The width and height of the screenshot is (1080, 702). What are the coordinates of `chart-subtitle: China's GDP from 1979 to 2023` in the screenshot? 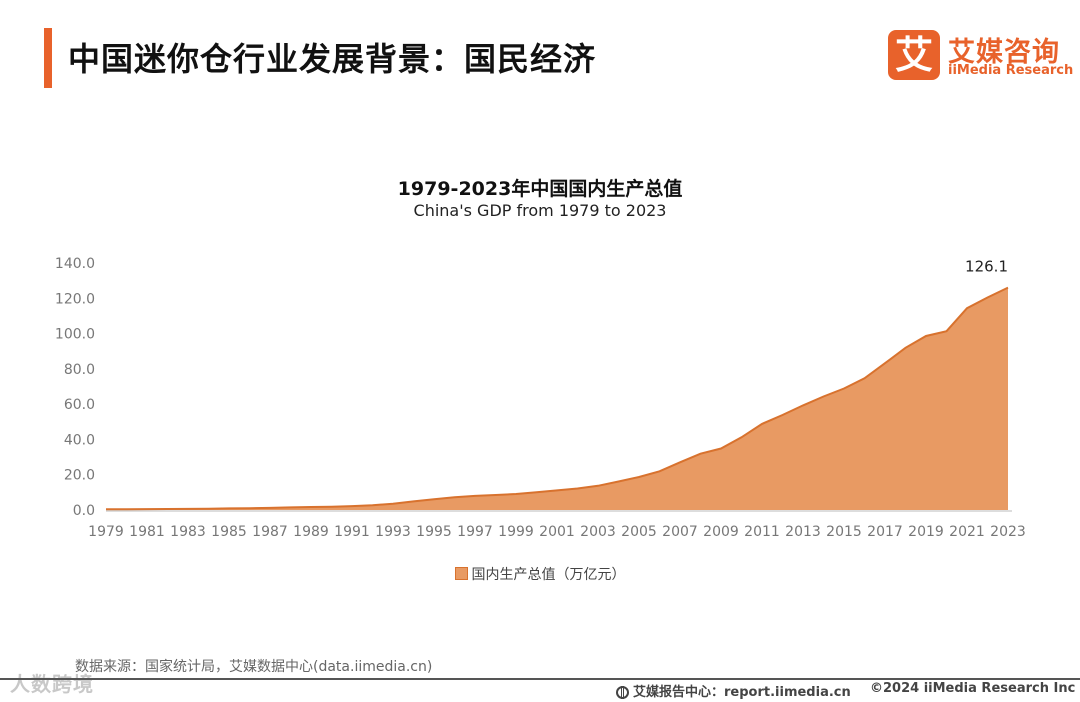 It's located at (540, 210).